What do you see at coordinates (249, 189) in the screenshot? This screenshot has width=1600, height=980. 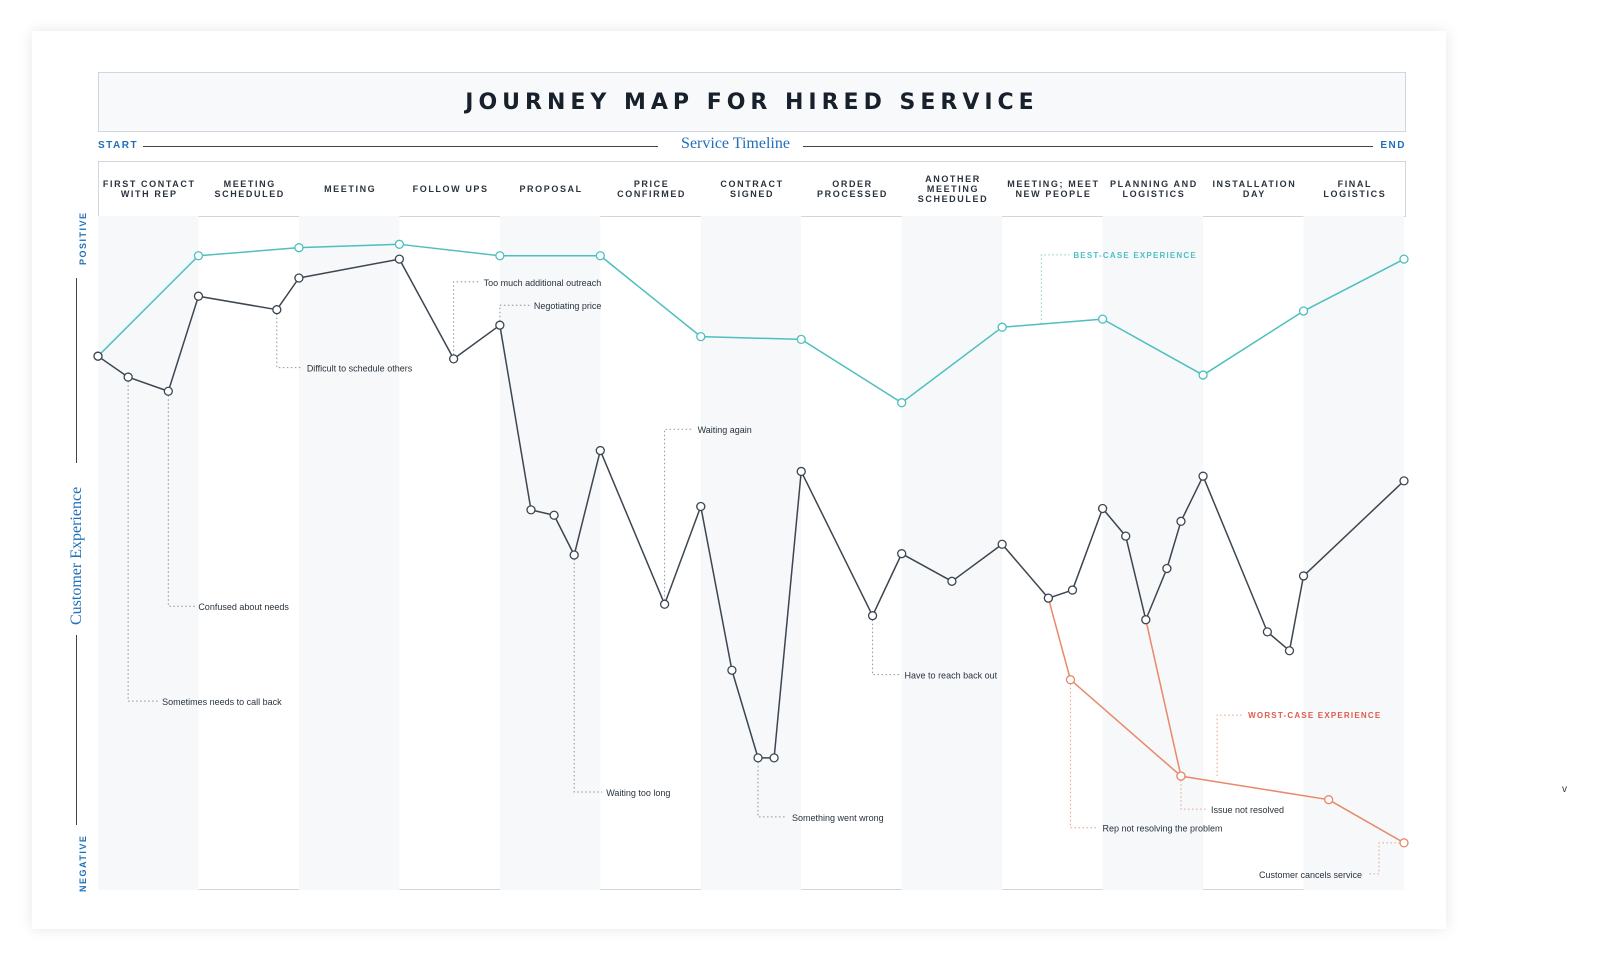 I see `stage-label: MEETING SCHEDULED` at bounding box center [249, 189].